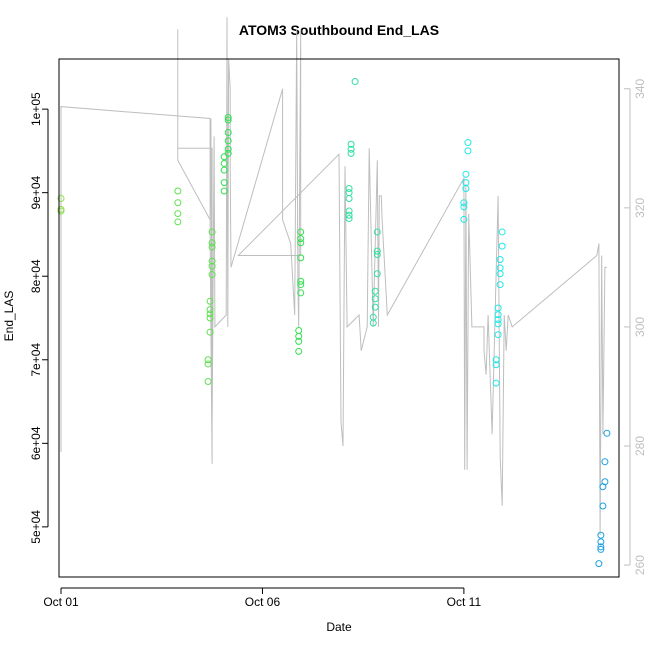 The width and height of the screenshot is (650, 650). I want to click on y-tick-label: 6e+04, so click(36, 443).